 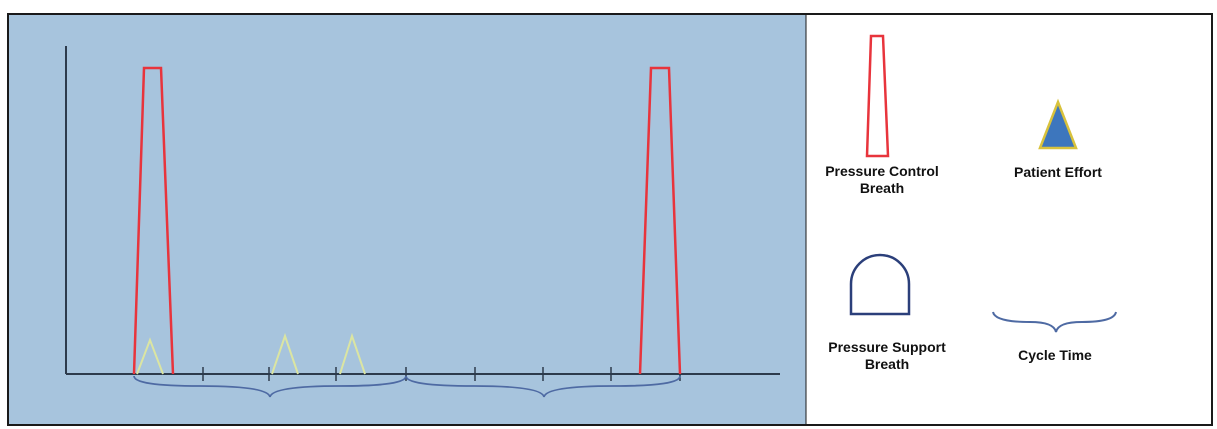 I want to click on pressure-support-legend-label: Pressure Support Breath, so click(x=887, y=355).